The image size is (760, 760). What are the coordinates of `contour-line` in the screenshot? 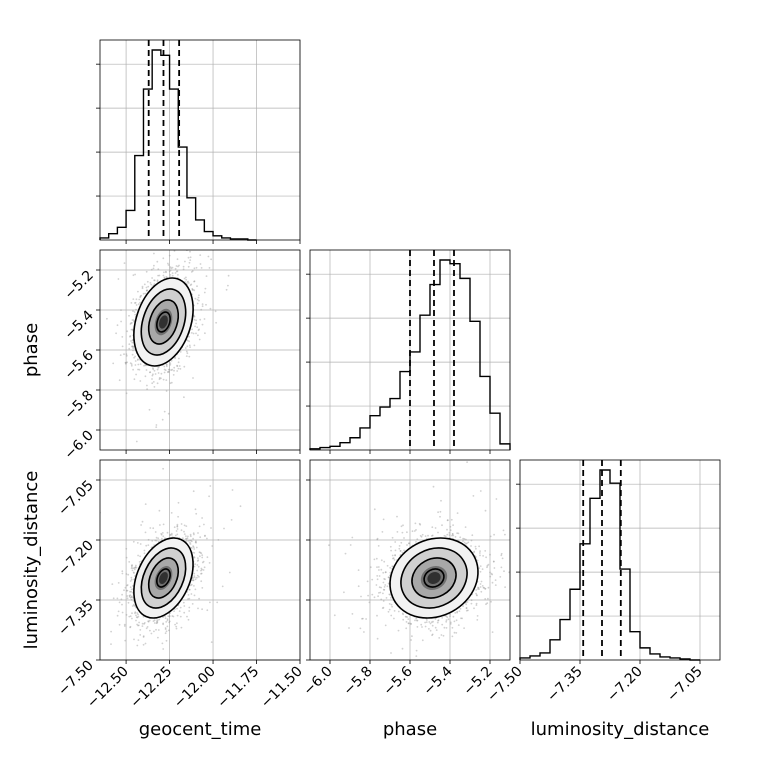 It's located at (163, 578).